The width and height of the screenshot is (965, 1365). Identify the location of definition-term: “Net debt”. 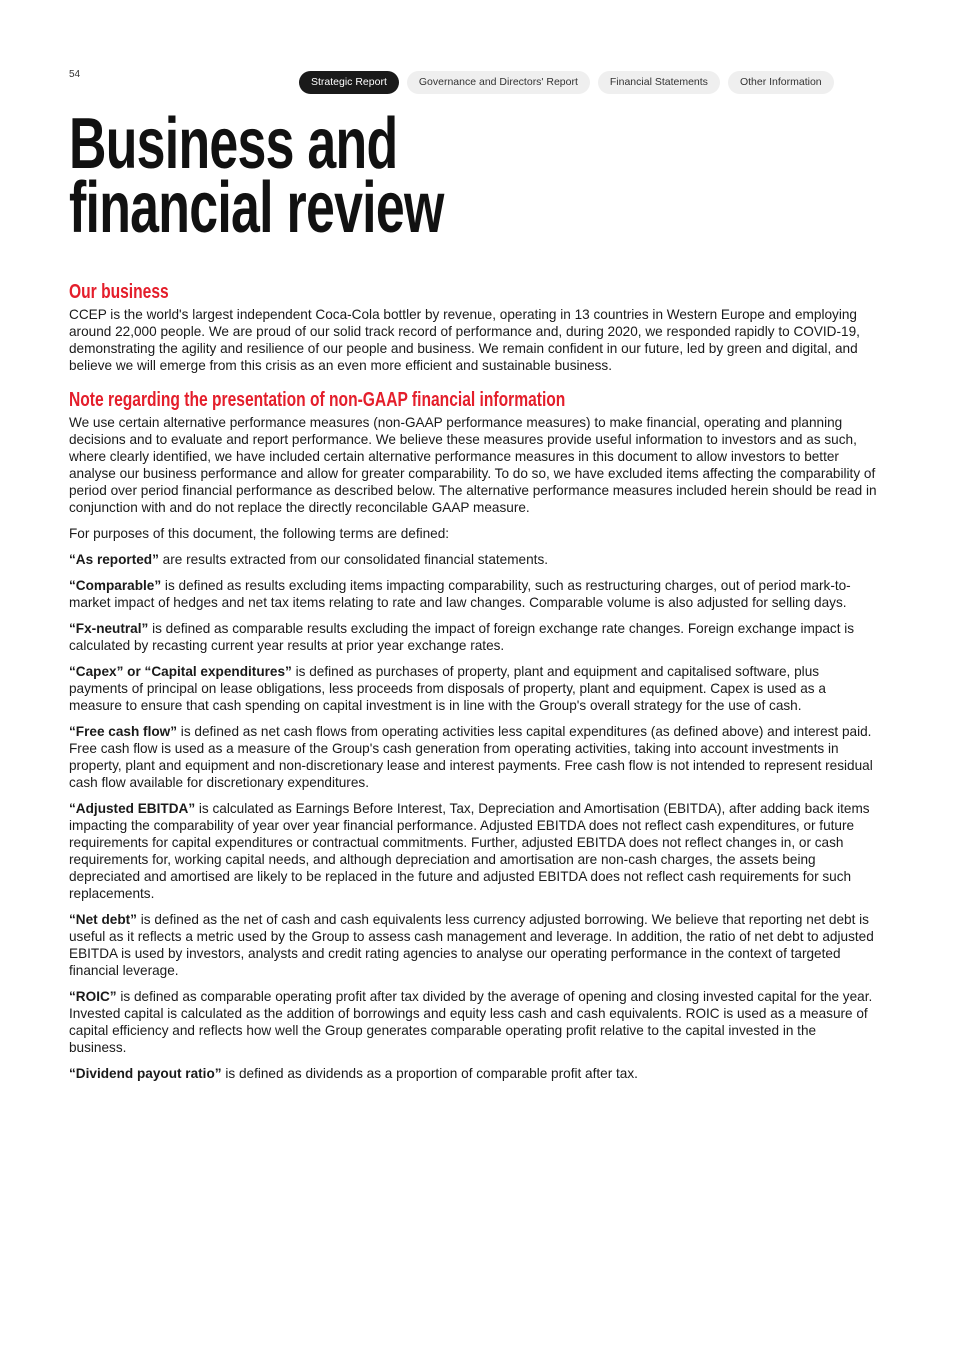
(103, 919).